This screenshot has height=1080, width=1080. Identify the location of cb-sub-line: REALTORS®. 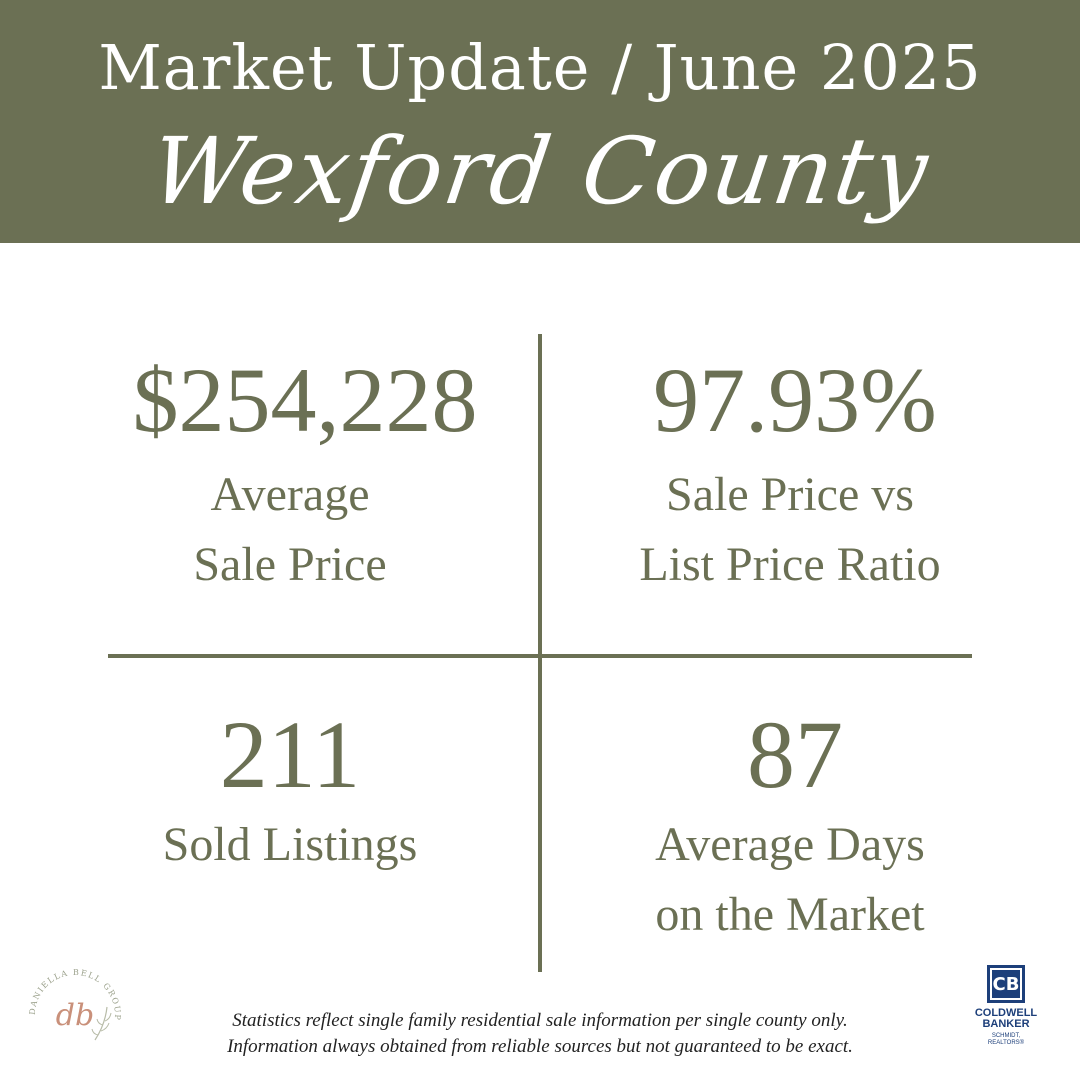
(1006, 1043).